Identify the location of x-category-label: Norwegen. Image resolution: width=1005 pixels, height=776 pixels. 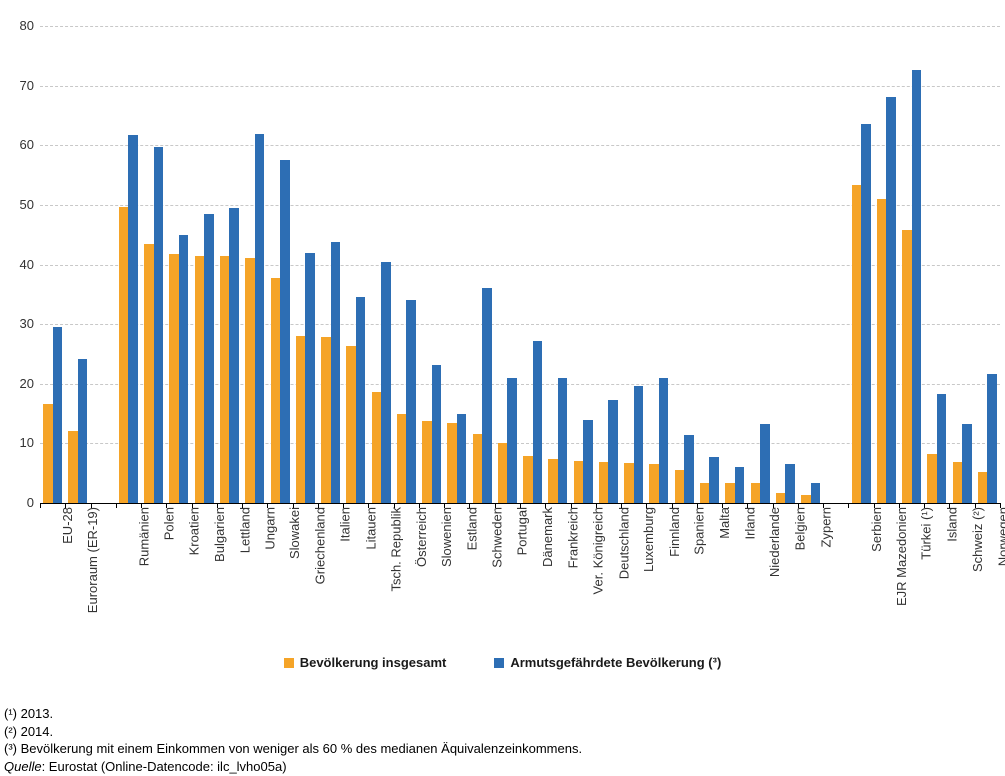
(999, 537).